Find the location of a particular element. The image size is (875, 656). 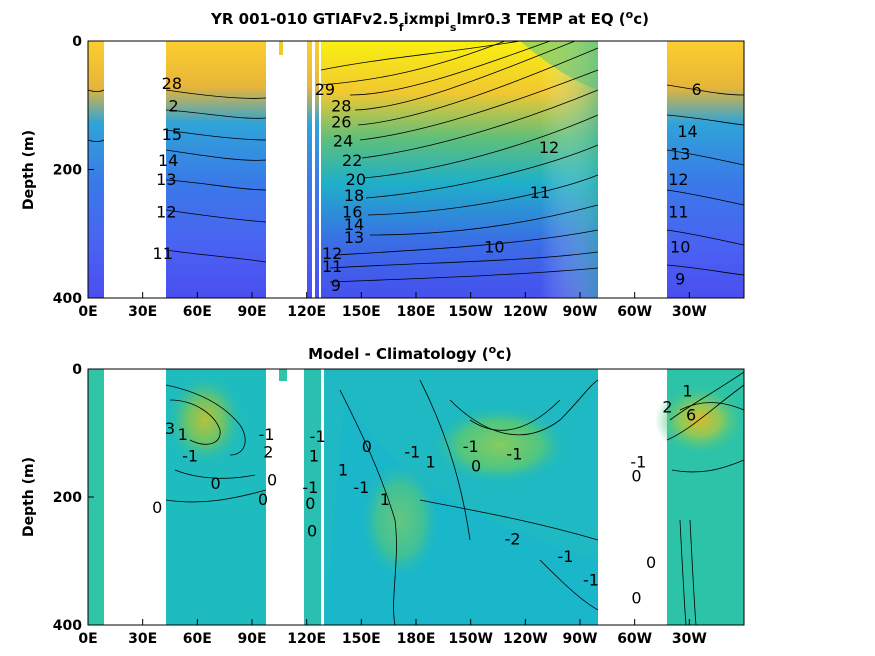

top-contour-label: 16 is located at coordinates (352, 211).